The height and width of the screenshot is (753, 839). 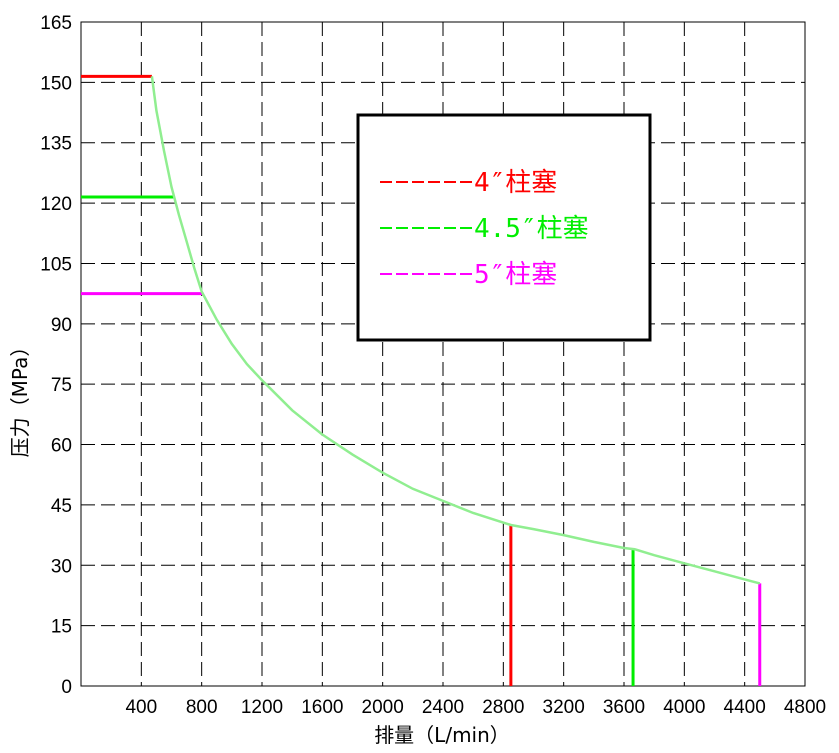 I want to click on x-tick-label: 2000, so click(x=383, y=707).